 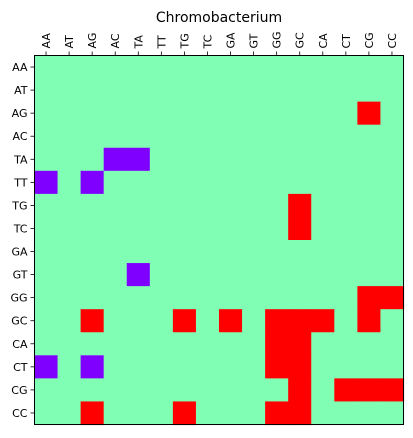 What do you see at coordinates (69, 159) in the screenshot?
I see `heatmap-cell-ta-at` at bounding box center [69, 159].